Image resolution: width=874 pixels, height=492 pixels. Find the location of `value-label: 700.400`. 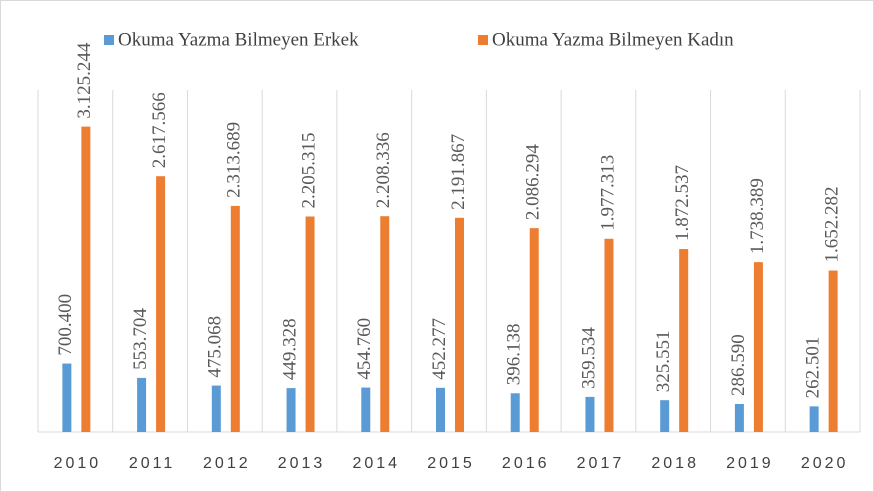

value-label: 700.400 is located at coordinates (65, 325).